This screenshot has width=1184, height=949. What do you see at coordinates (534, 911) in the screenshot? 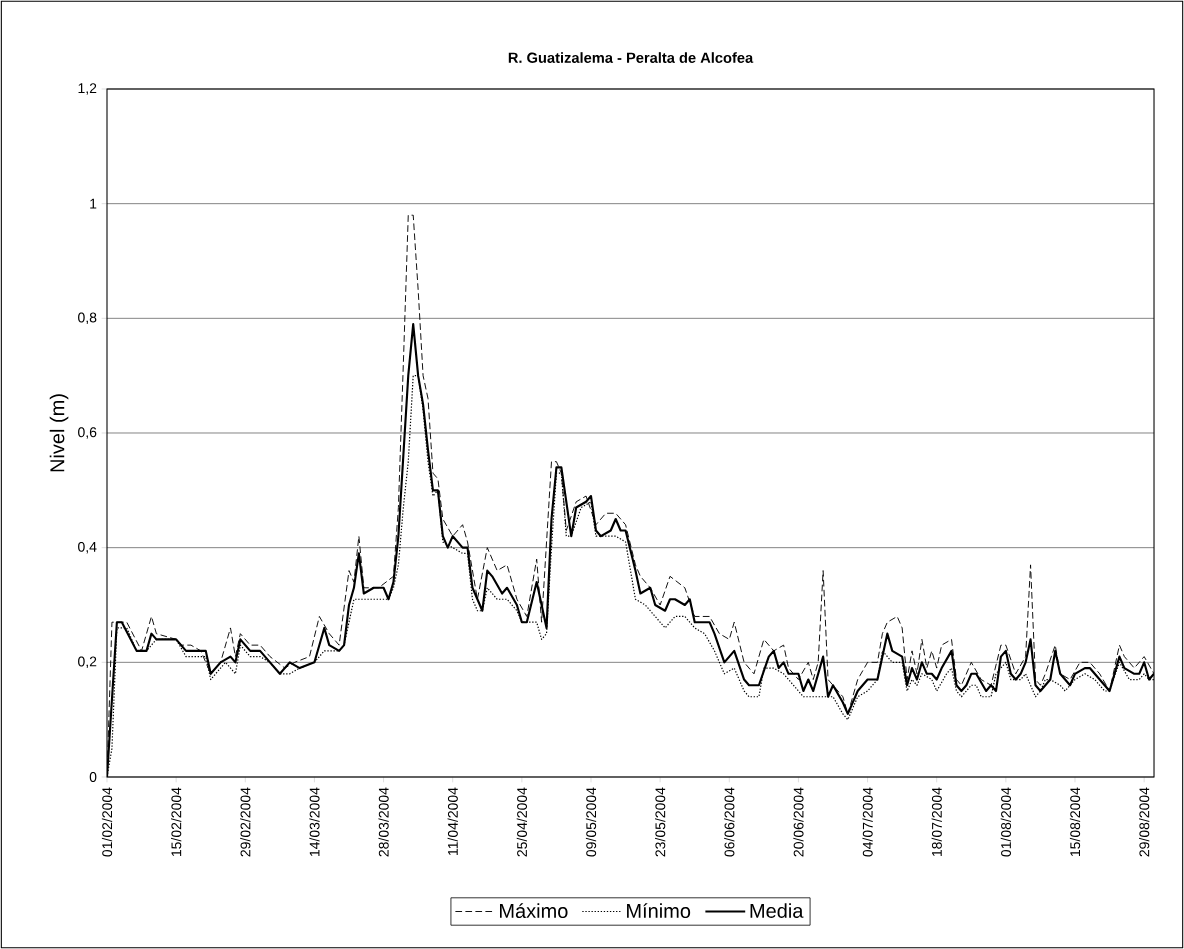
I see `legend-label: Máximo` at bounding box center [534, 911].